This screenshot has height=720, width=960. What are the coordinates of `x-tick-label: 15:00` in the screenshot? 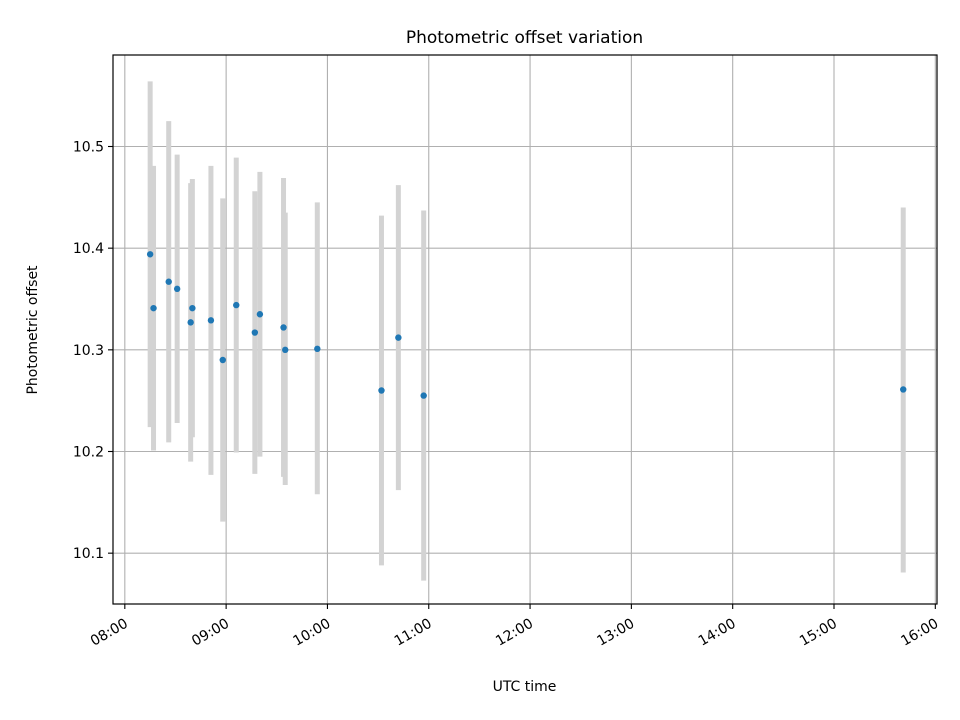 It's located at (818, 633).